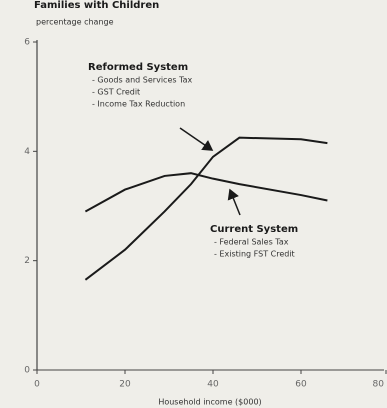 The height and width of the screenshot is (408, 387). What do you see at coordinates (37, 385) in the screenshot?
I see `x-tick-label: 0` at bounding box center [37, 385].